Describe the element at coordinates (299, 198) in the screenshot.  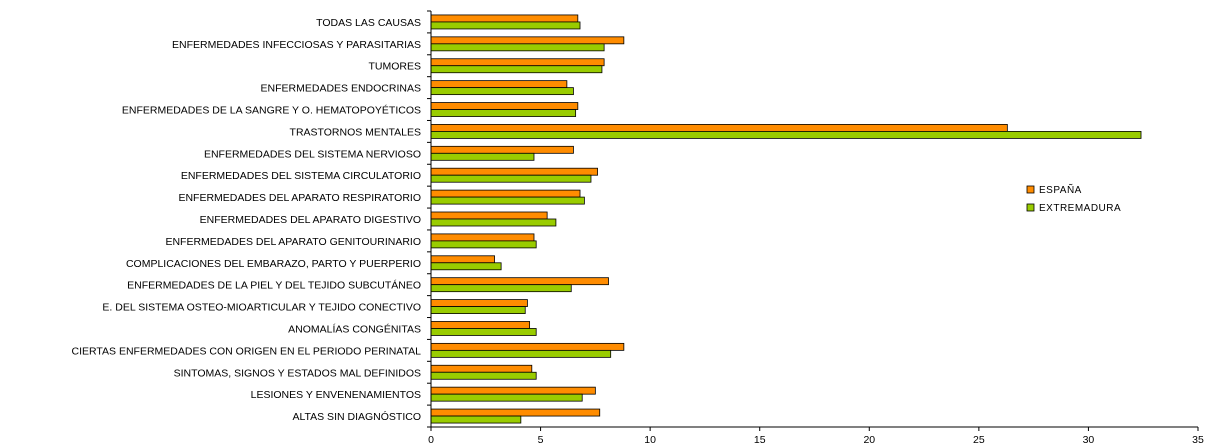
I see `category-label: ENFERMEDADES DEL APARATO RESPIRATORIO` at that location.